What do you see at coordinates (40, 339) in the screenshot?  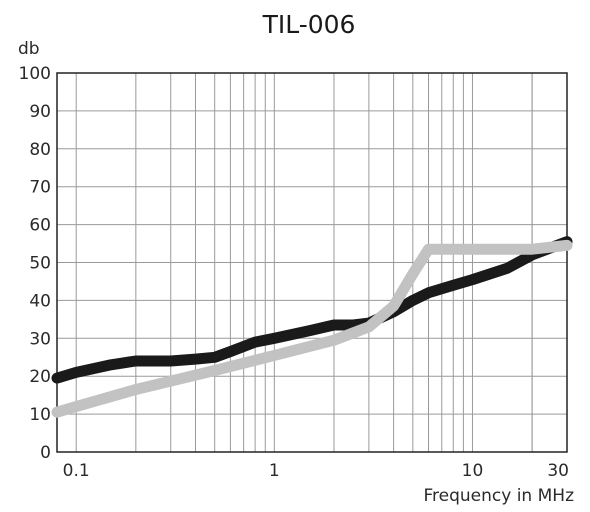 I see `y-tick-label: 30` at bounding box center [40, 339].